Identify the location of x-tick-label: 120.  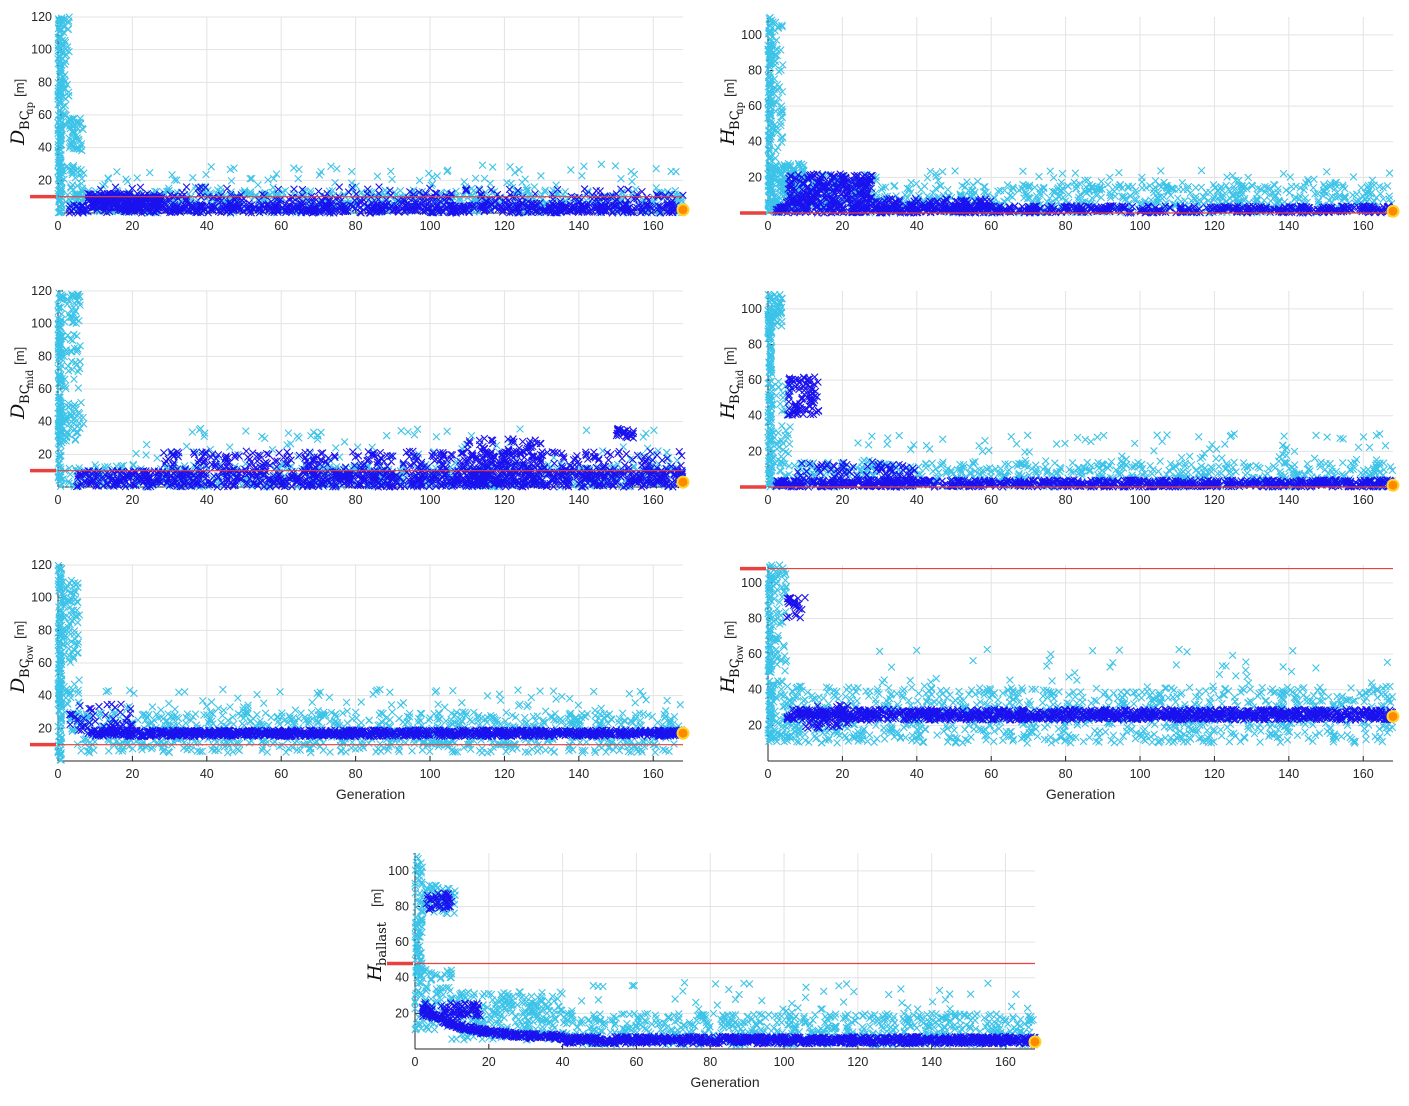
(1214, 226).